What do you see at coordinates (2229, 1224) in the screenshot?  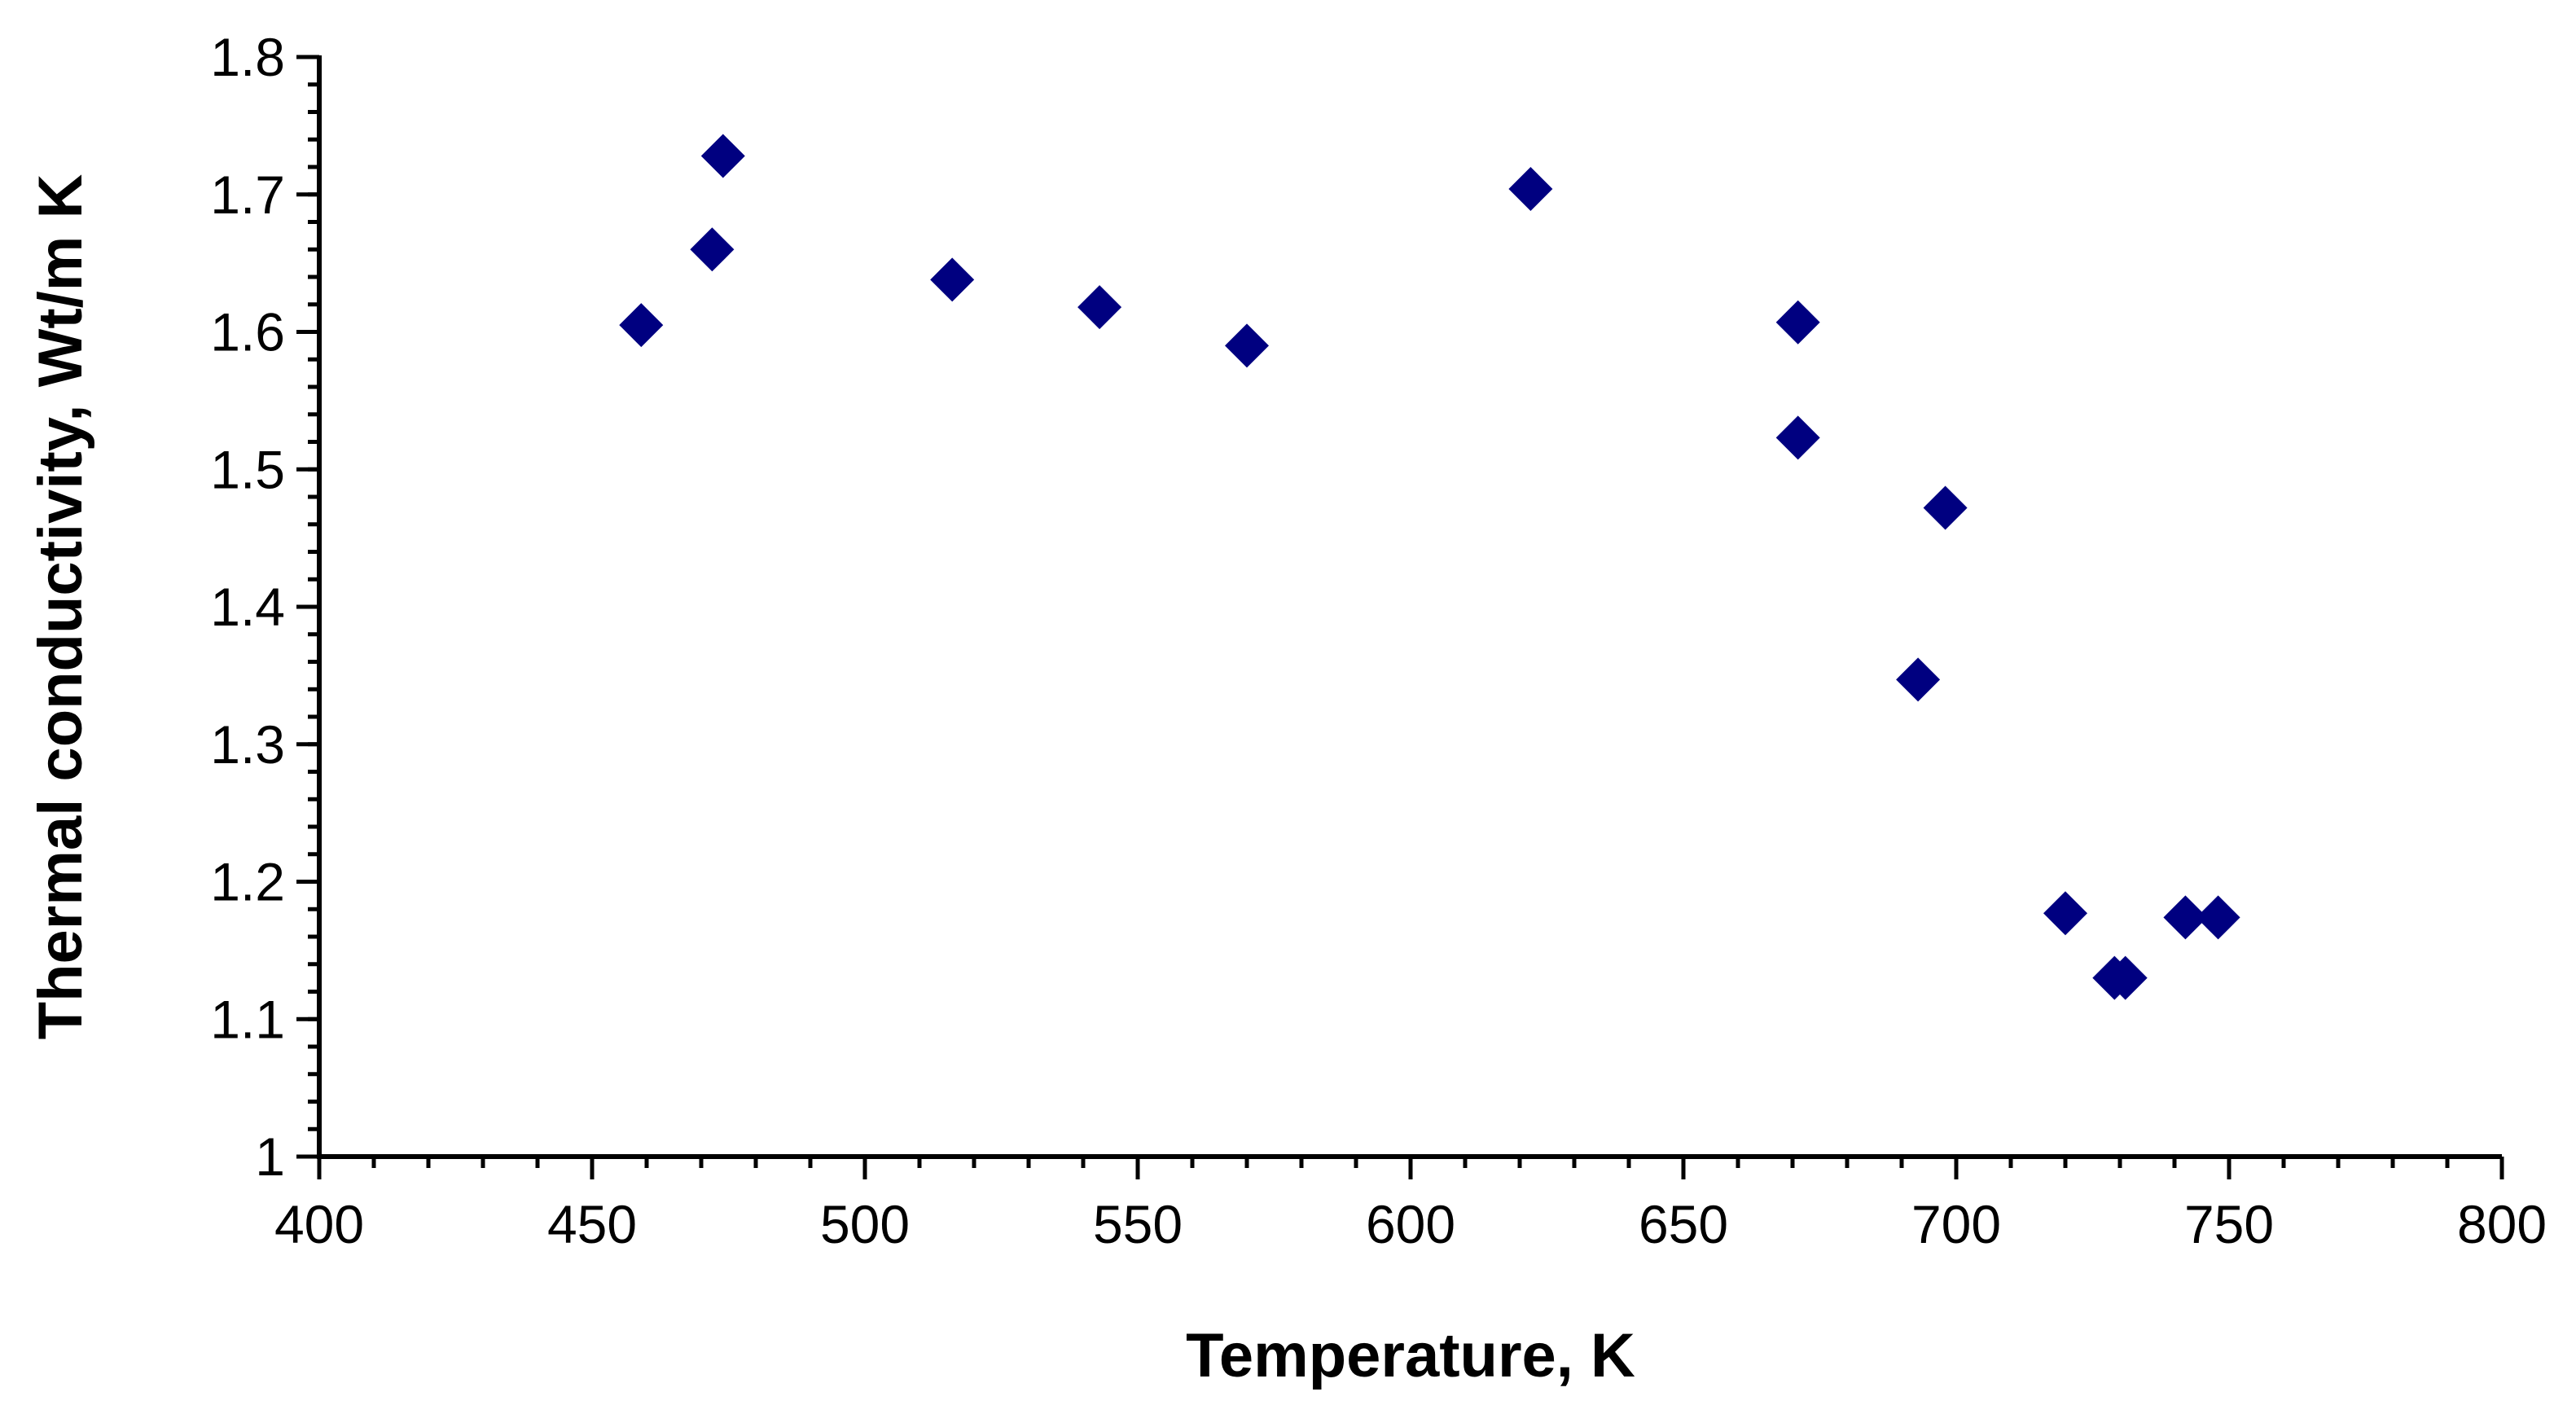 I see `x-tick-label: 750` at bounding box center [2229, 1224].